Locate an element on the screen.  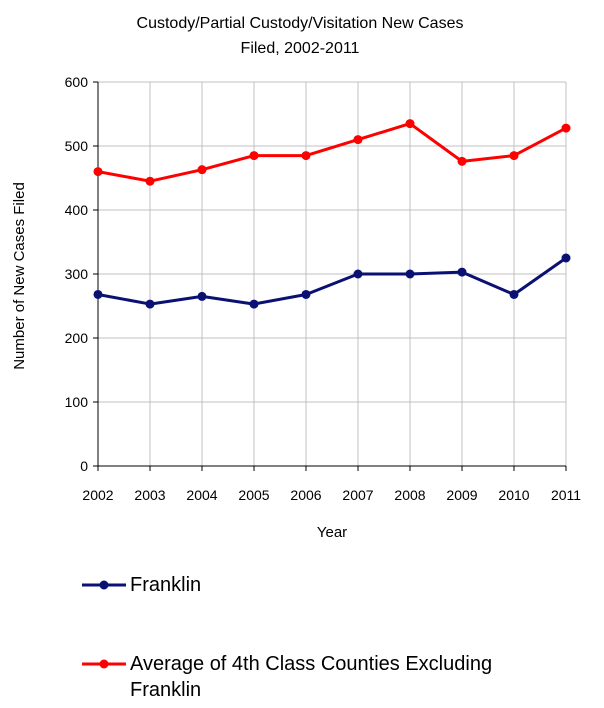
y-tick-label-400: 400 is located at coordinates (77, 210).